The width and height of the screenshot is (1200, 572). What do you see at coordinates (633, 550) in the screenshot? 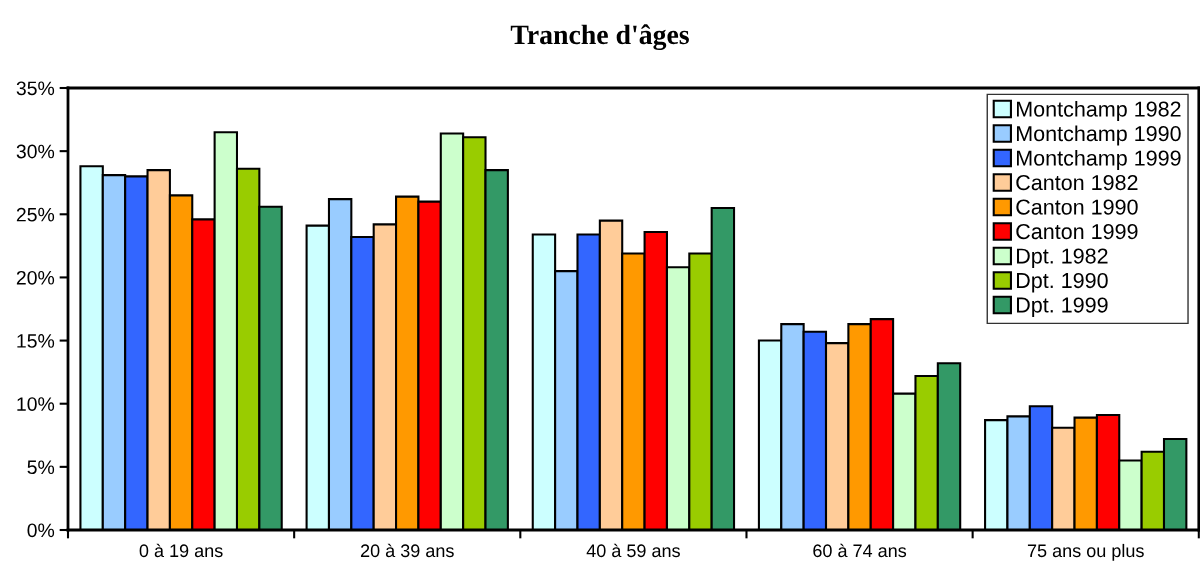
I see `x-tick-label: 40 à 59 ans` at bounding box center [633, 550].